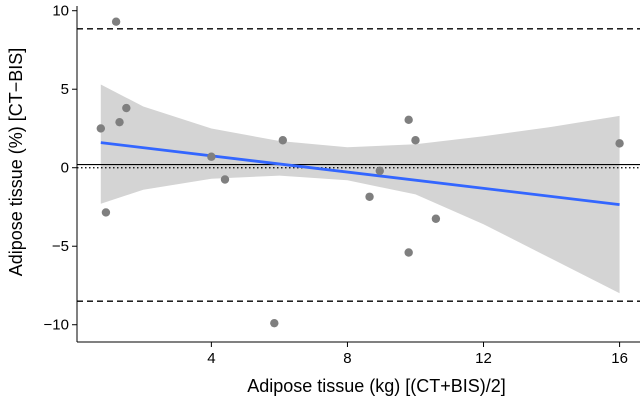 Image resolution: width=640 pixels, height=403 pixels. Describe the element at coordinates (65, 89) in the screenshot. I see `y-tick-label: 5` at that location.